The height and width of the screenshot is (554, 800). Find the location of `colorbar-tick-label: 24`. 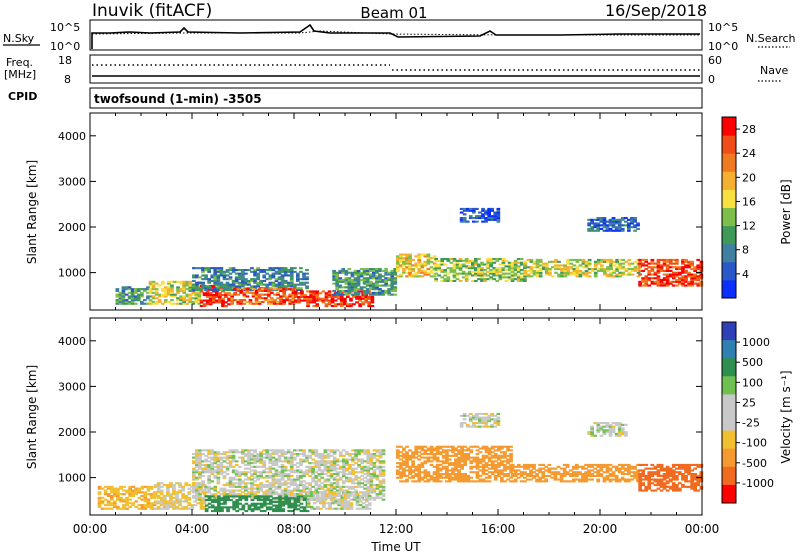

colorbar-tick-label: 24 is located at coordinates (749, 153).